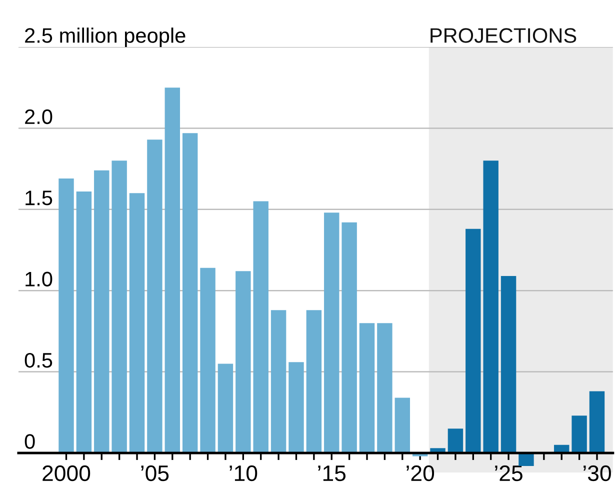 The image size is (616, 500). Describe the element at coordinates (29, 441) in the screenshot. I see `y-tick-label: 0` at that location.